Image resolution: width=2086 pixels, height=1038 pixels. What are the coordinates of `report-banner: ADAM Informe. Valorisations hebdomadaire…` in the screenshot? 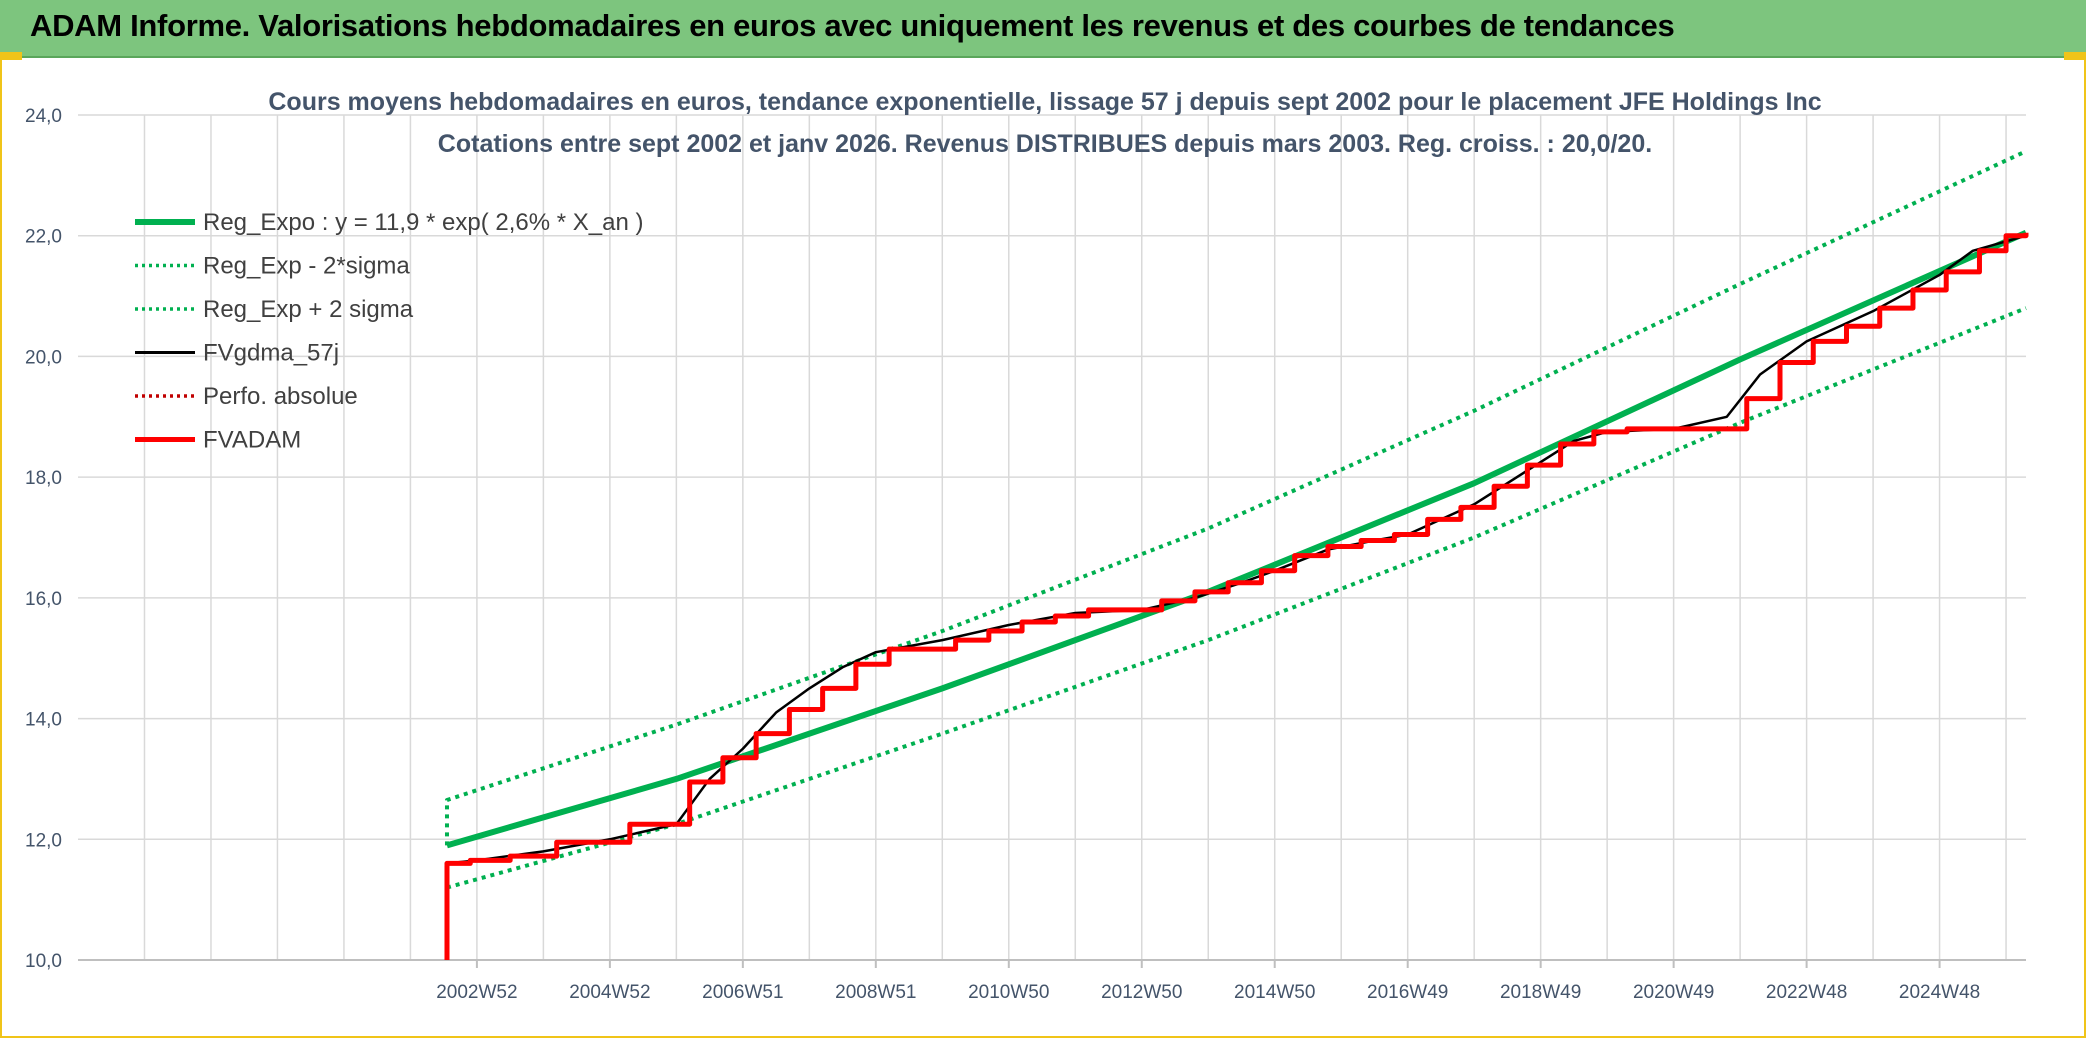 It's located at (1043, 29).